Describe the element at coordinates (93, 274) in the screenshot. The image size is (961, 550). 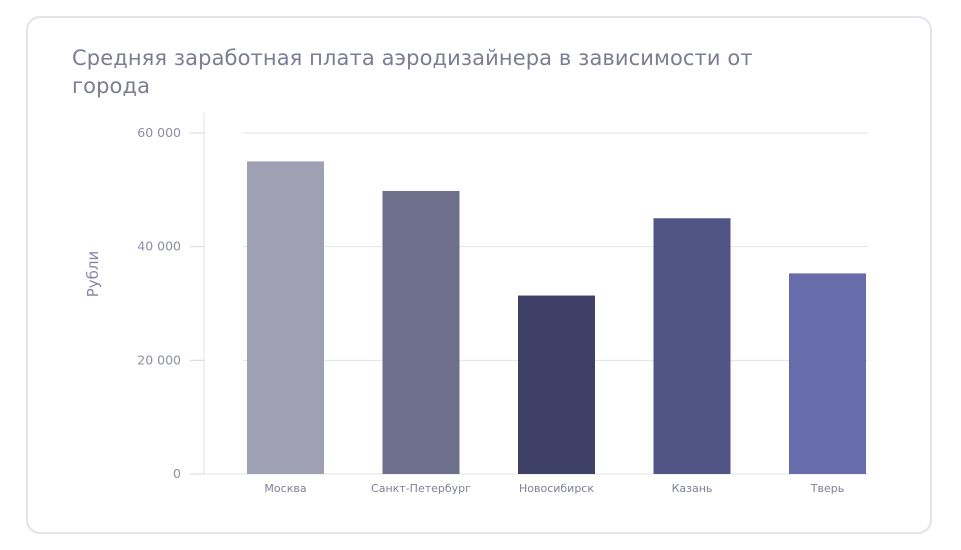
I see `y-axis-title: Рубли` at that location.